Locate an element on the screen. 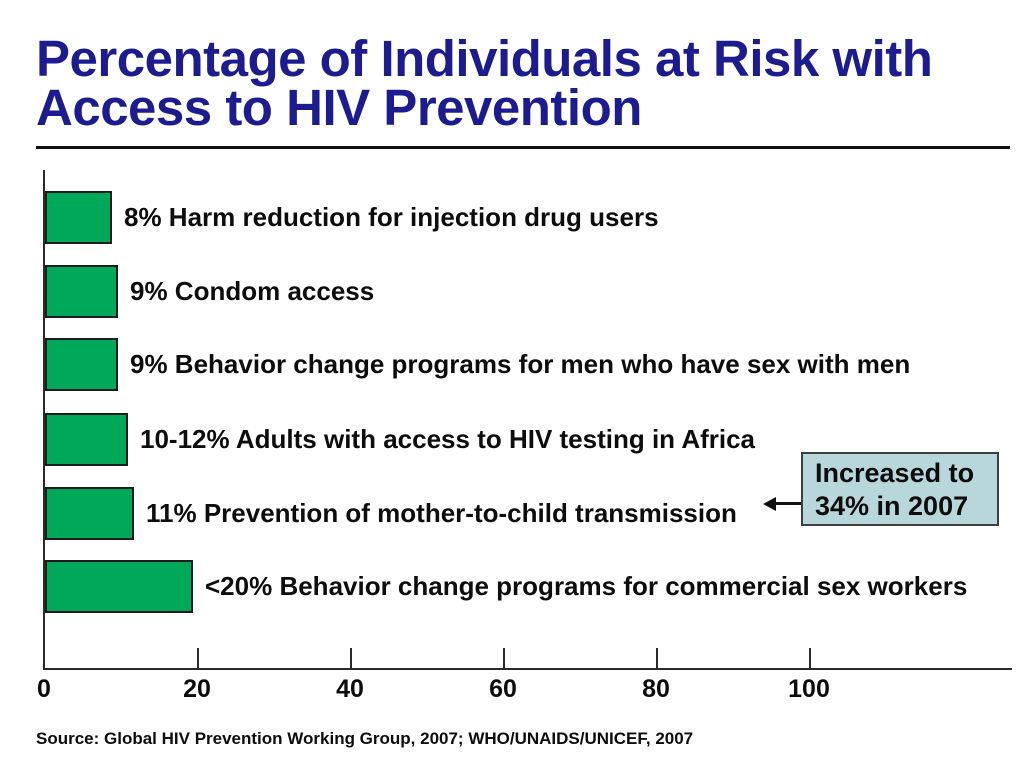 Image resolution: width=1024 pixels, height=768 pixels. page-title-line-2: Access to HIV Prevention is located at coordinates (339, 107).